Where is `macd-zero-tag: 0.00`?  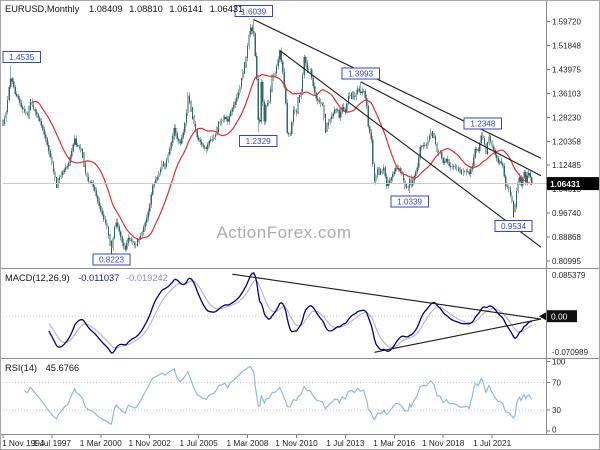 macd-zero-tag: 0.00 is located at coordinates (558, 316).